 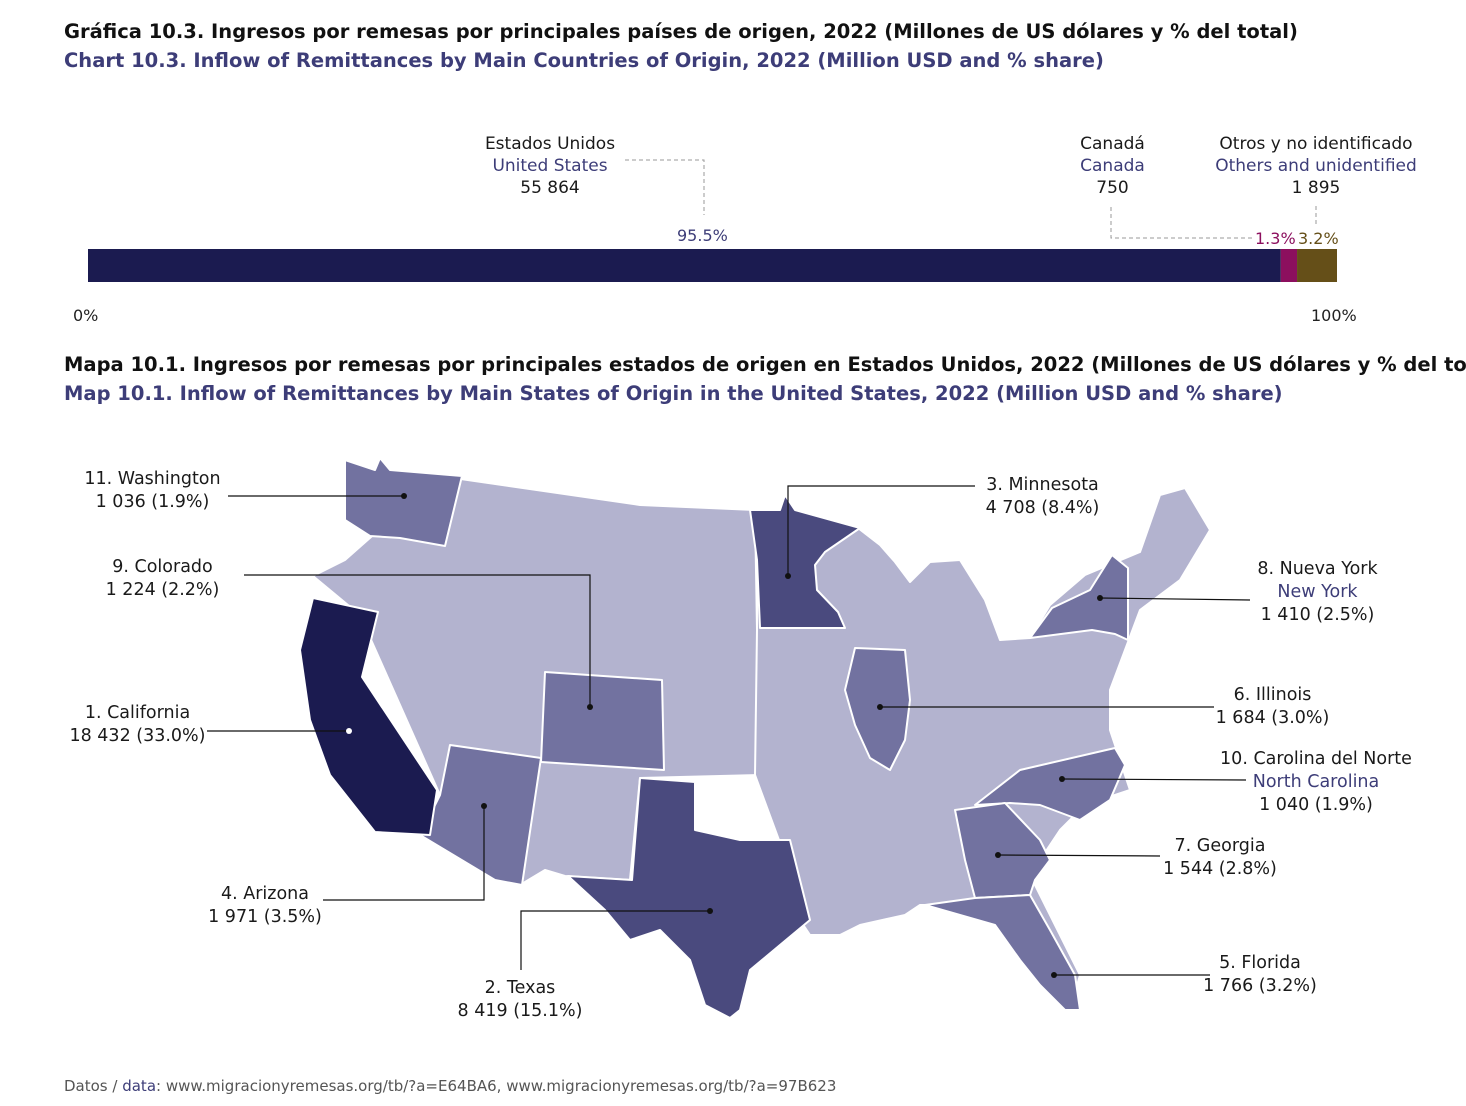 I want to click on us-name-en: United States, so click(x=550, y=166).